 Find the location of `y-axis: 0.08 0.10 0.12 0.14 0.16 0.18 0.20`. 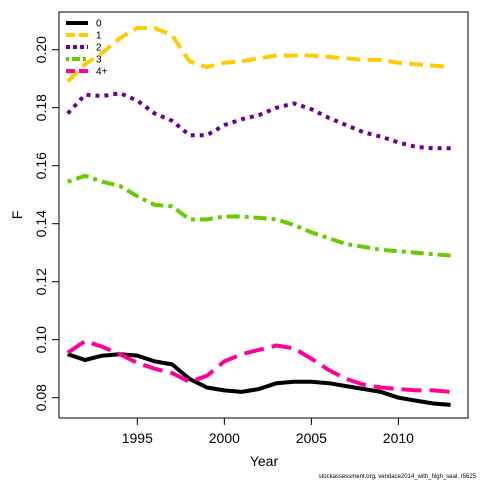

y-axis: 0.08 0.10 0.12 0.14 0.16 0.18 0.20 is located at coordinates (46, 223).